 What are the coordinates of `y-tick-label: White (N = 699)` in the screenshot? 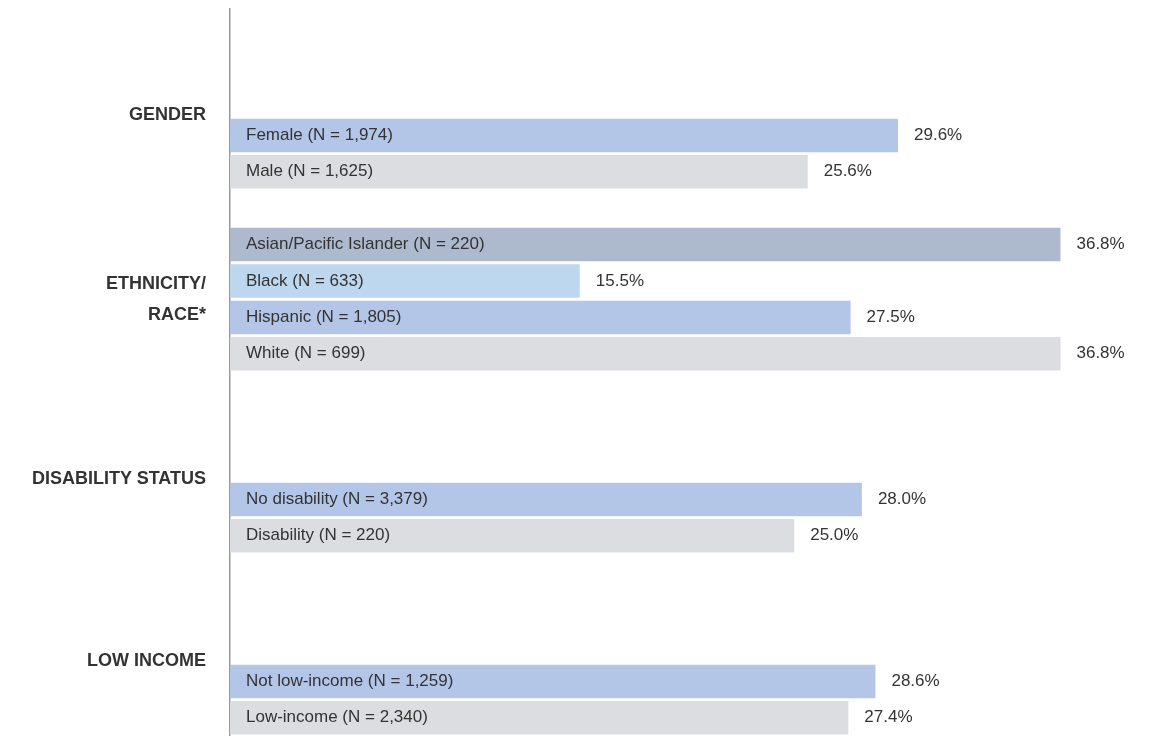 It's located at (306, 353).